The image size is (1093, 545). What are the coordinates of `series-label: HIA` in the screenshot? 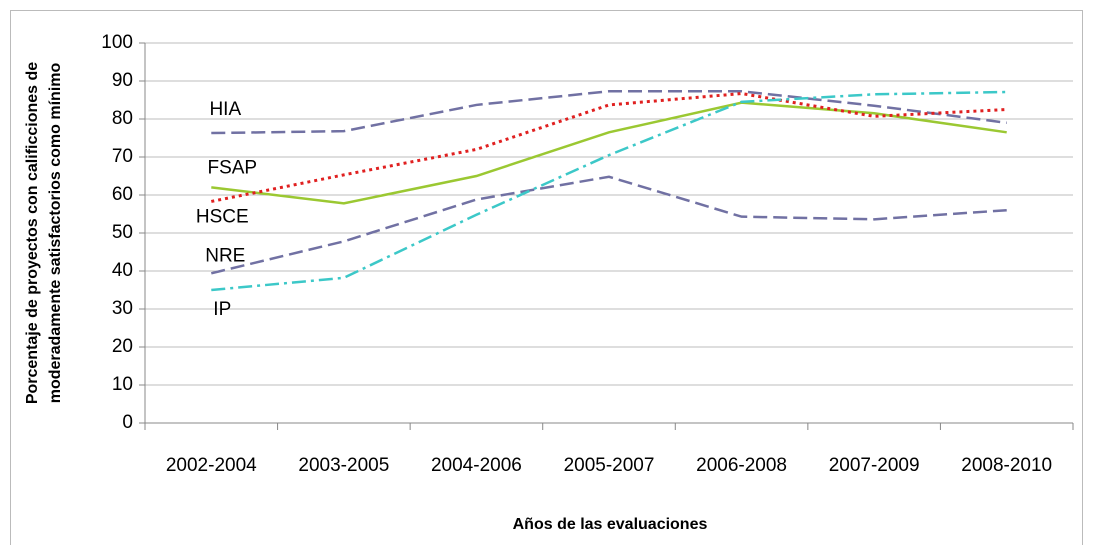 It's located at (225, 109).